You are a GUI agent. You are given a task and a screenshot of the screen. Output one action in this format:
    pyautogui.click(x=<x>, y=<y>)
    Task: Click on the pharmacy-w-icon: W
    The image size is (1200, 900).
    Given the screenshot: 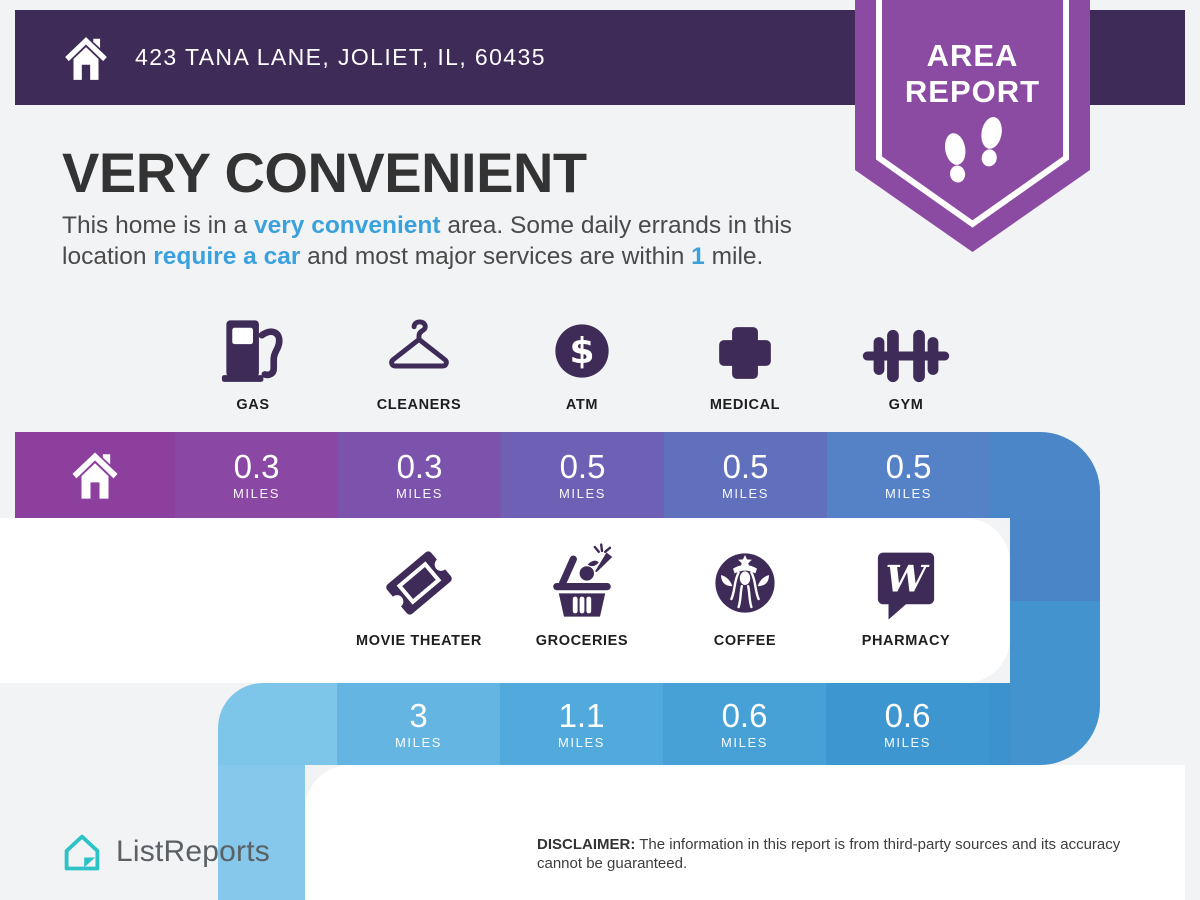 What is the action you would take?
    pyautogui.click(x=906, y=583)
    